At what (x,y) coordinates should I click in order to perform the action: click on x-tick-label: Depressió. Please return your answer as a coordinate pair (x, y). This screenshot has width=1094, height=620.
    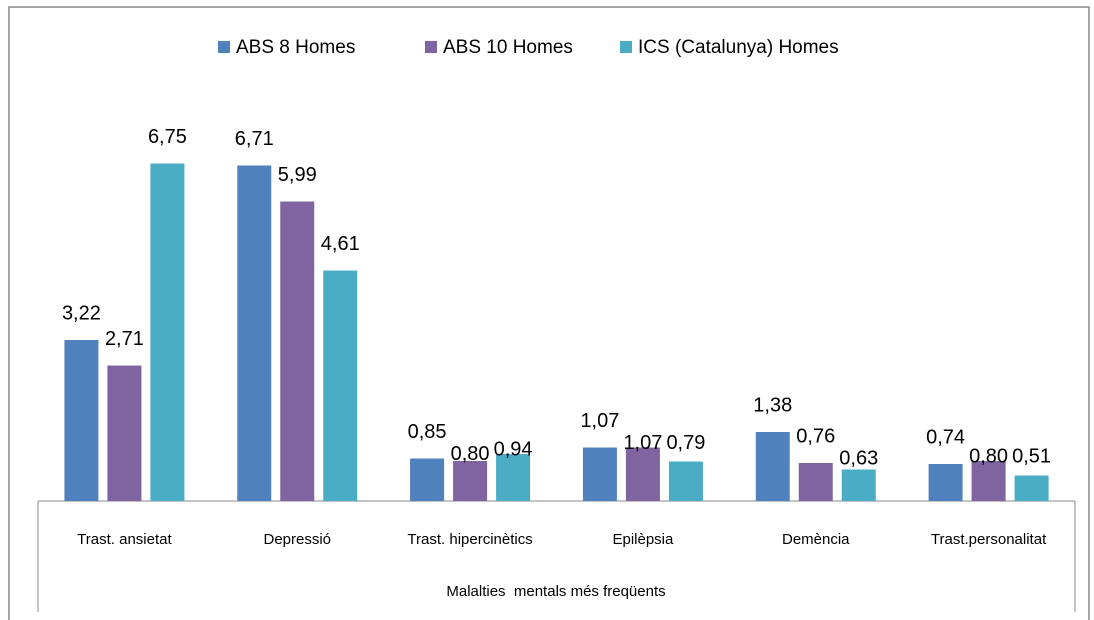
    Looking at the image, I should click on (297, 539).